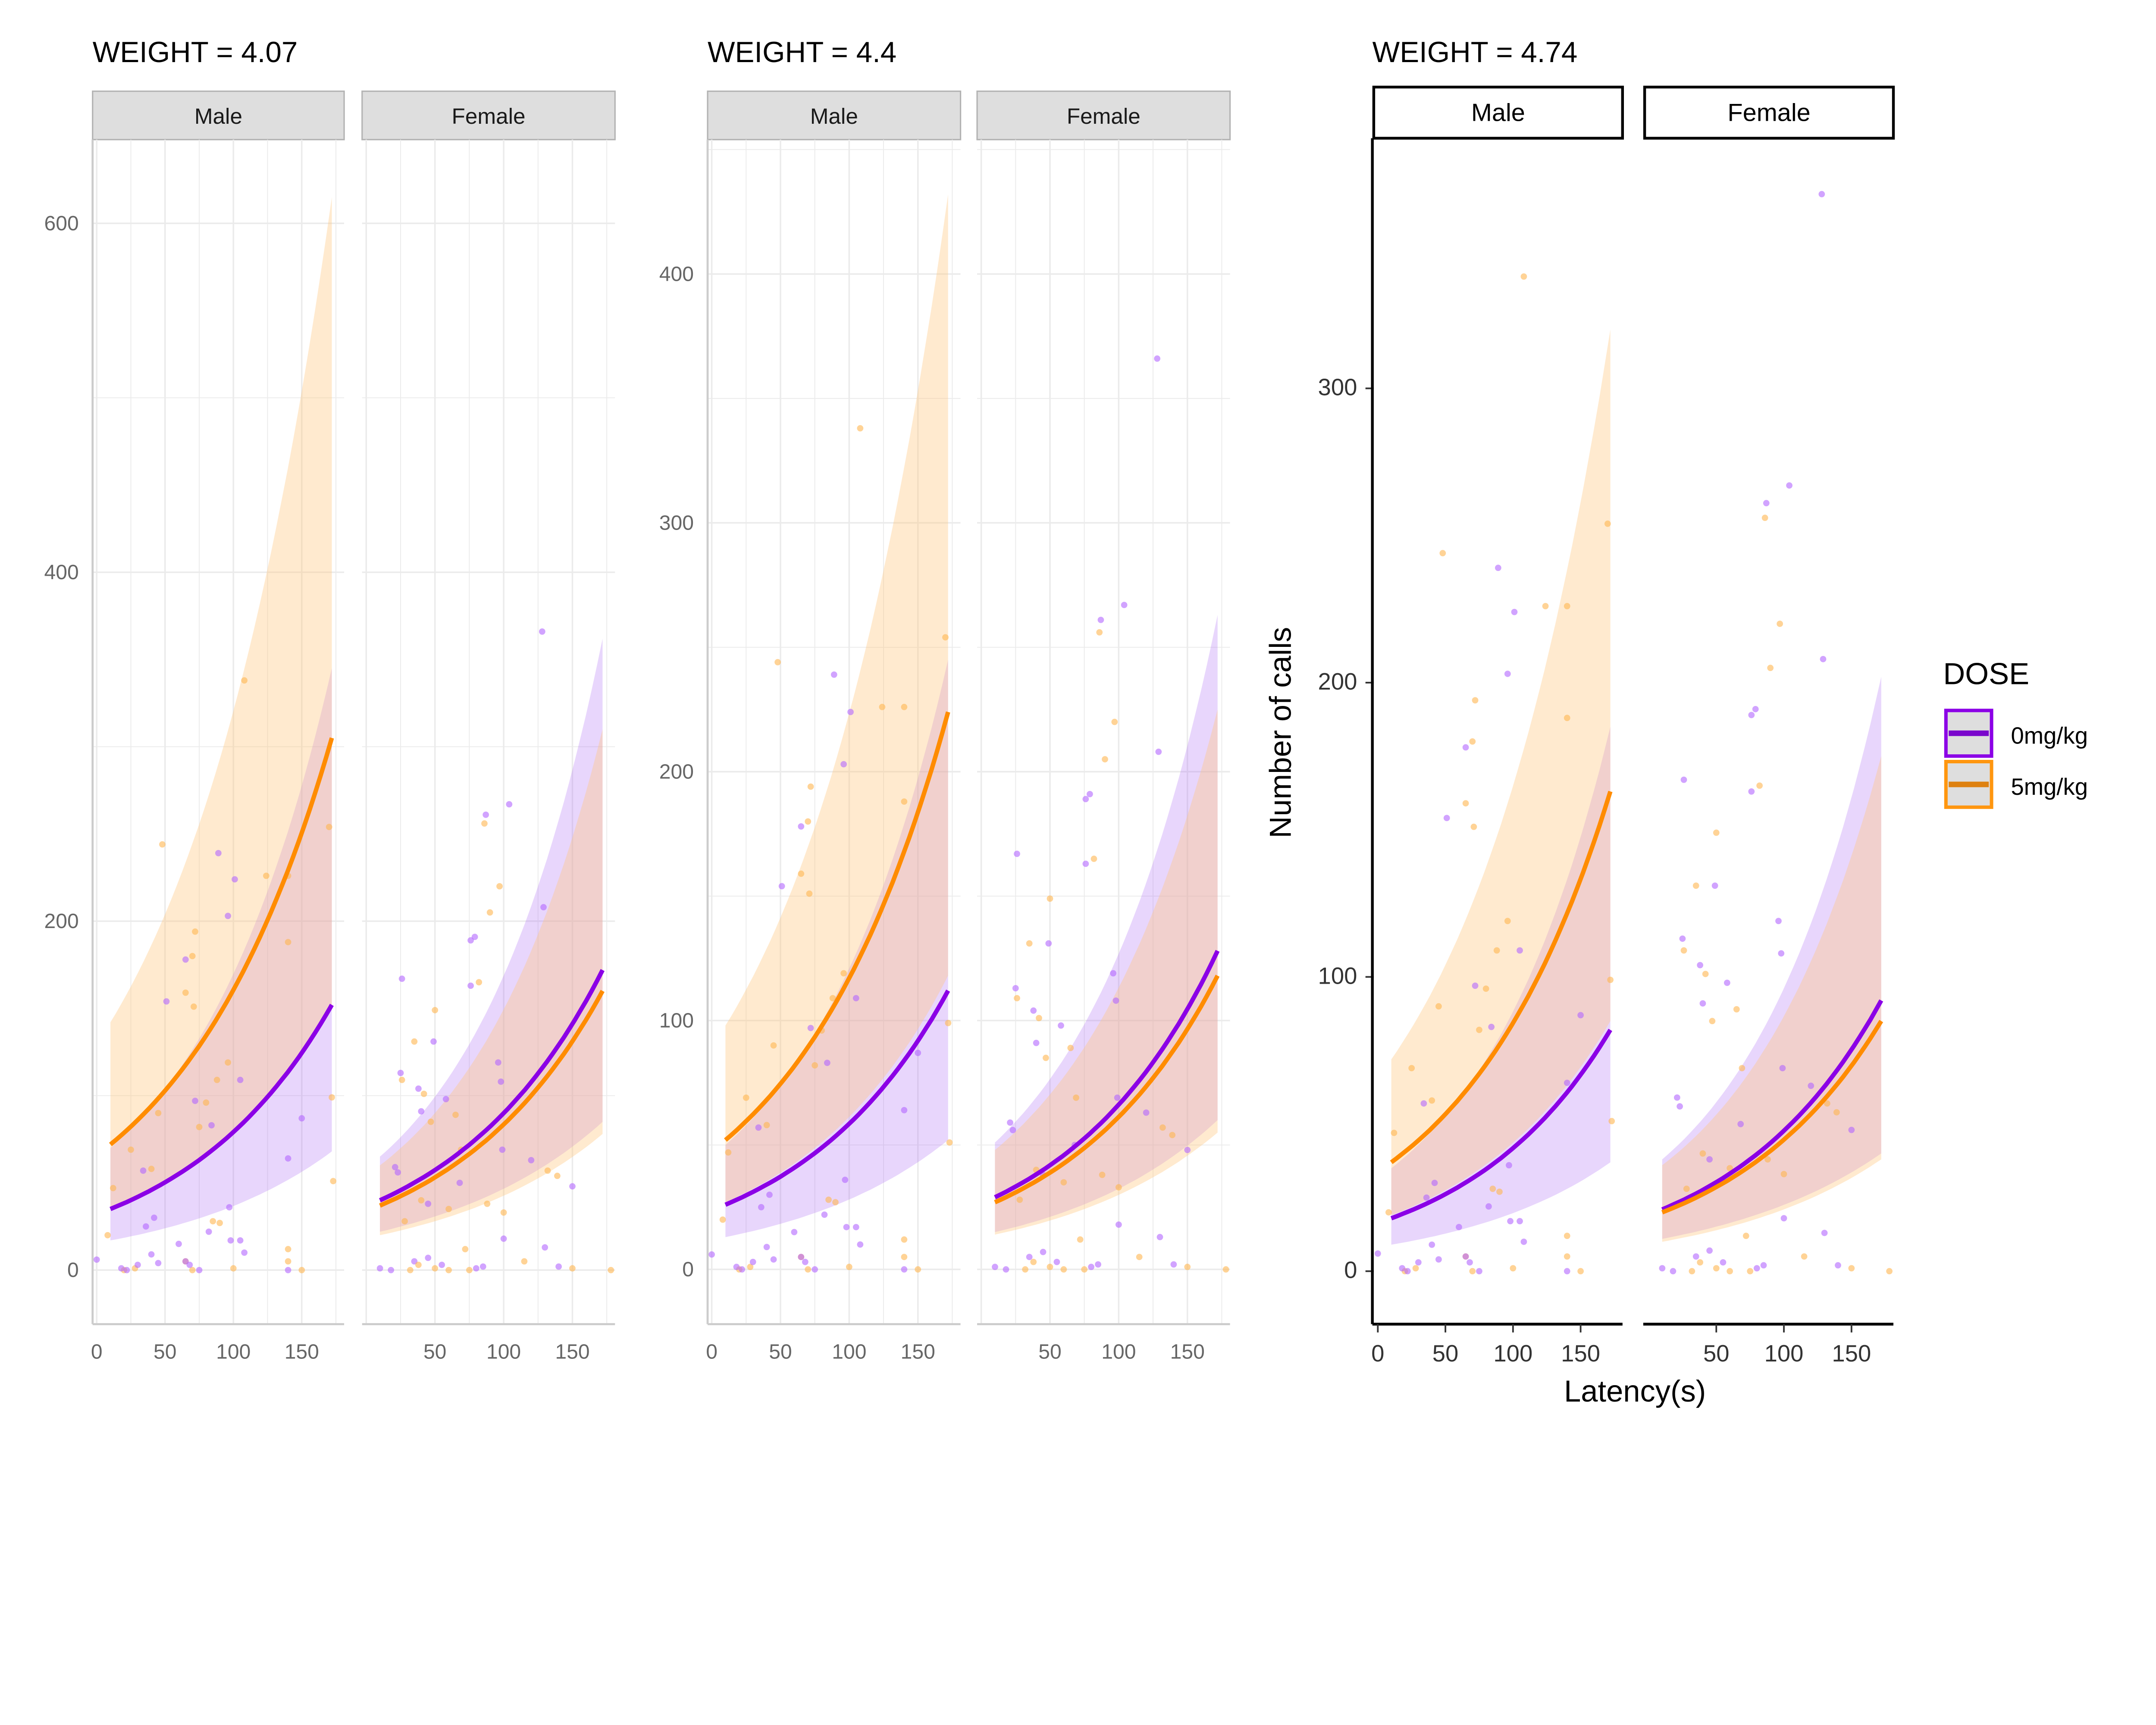 The width and height of the screenshot is (2156, 1725). Describe the element at coordinates (1769, 726) in the screenshot. I see `facet-female: Female 50 100 150` at that location.